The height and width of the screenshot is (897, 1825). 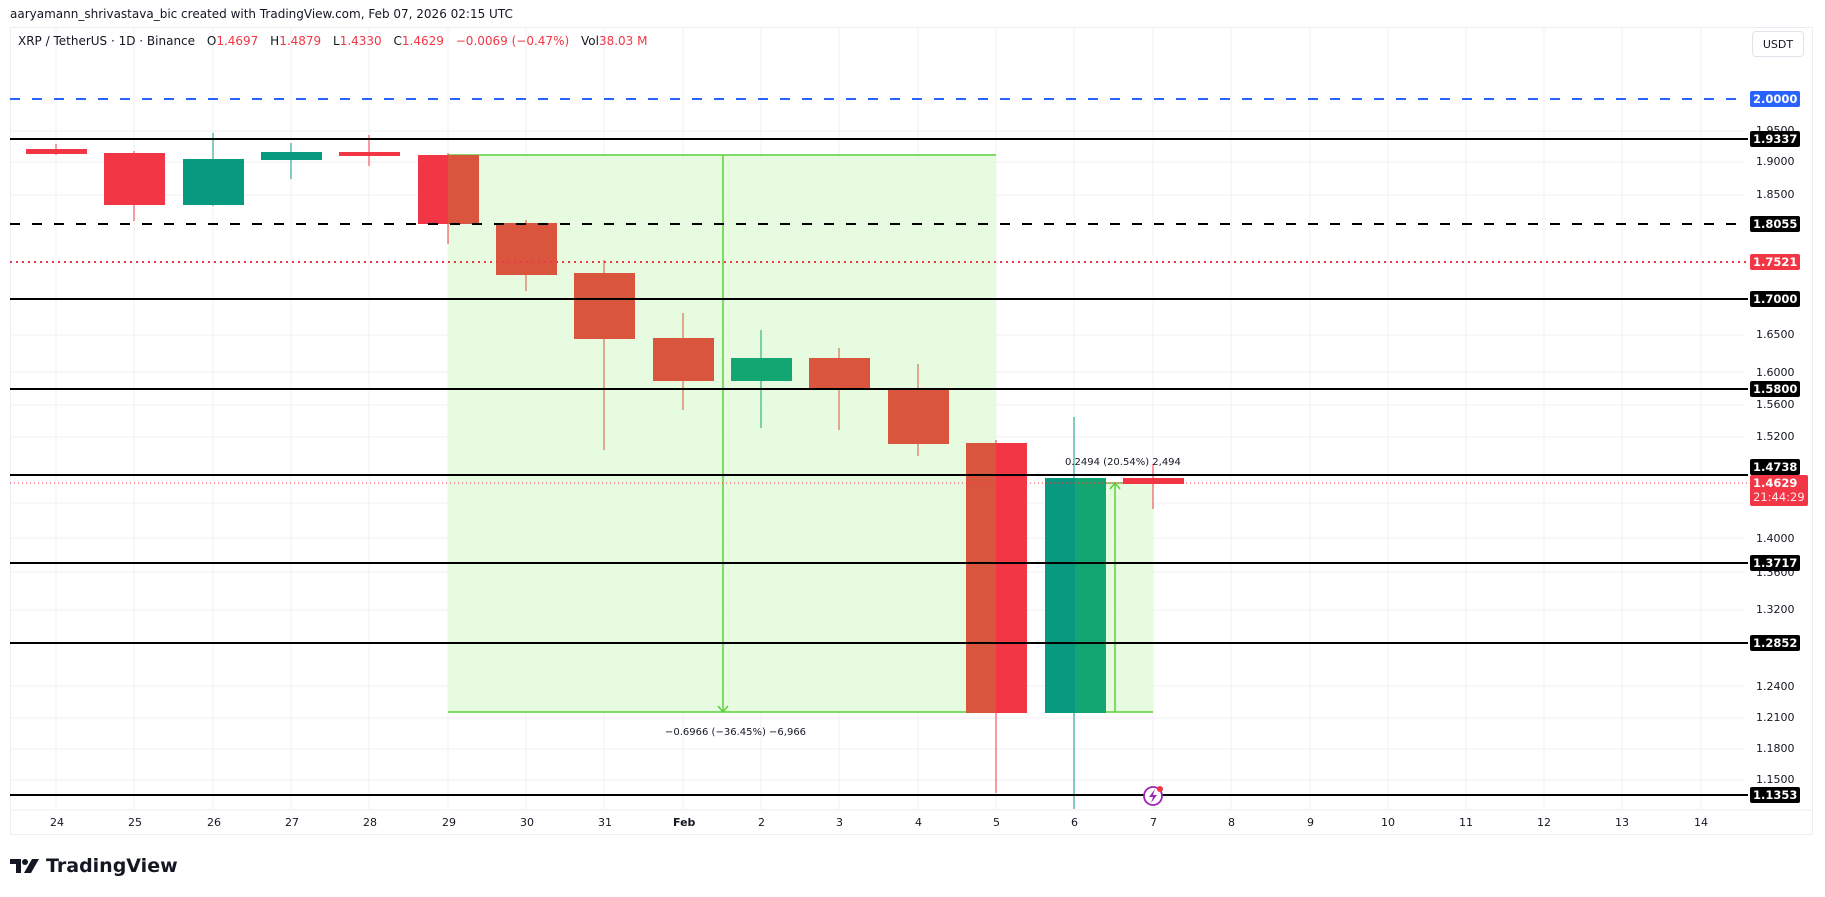 I want to click on price-tick: 1.6000, so click(x=1775, y=372).